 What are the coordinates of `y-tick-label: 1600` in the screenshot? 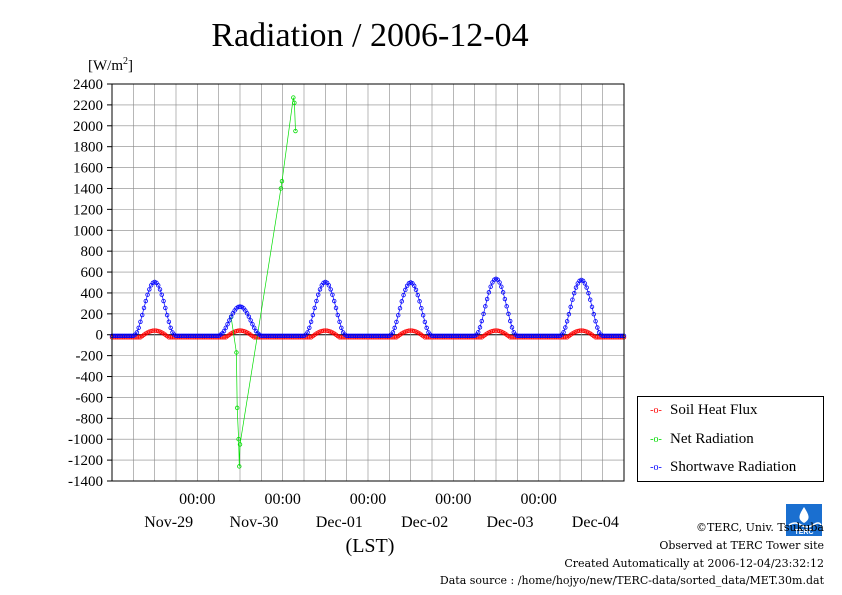 It's located at (88, 169).